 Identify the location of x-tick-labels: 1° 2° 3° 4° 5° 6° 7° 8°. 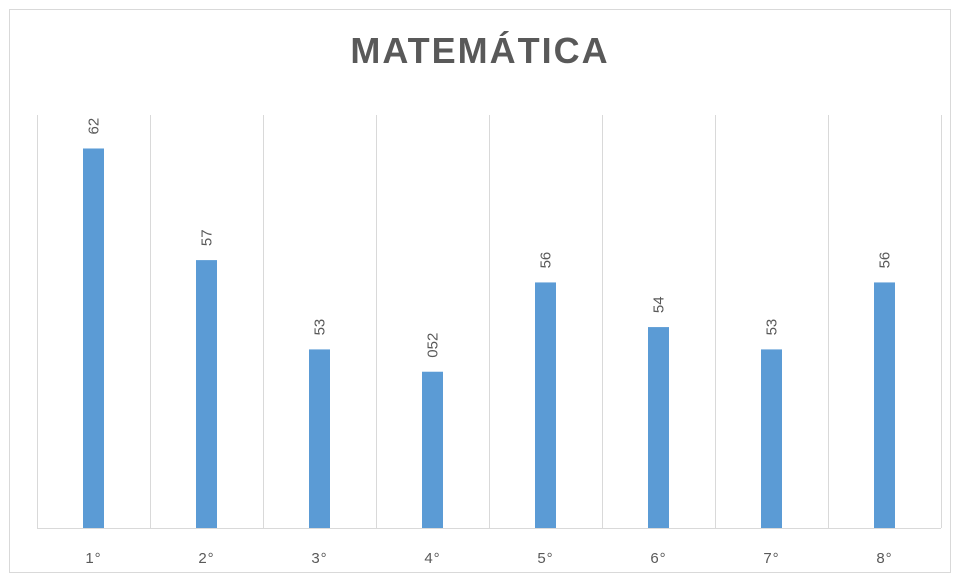
(488, 558).